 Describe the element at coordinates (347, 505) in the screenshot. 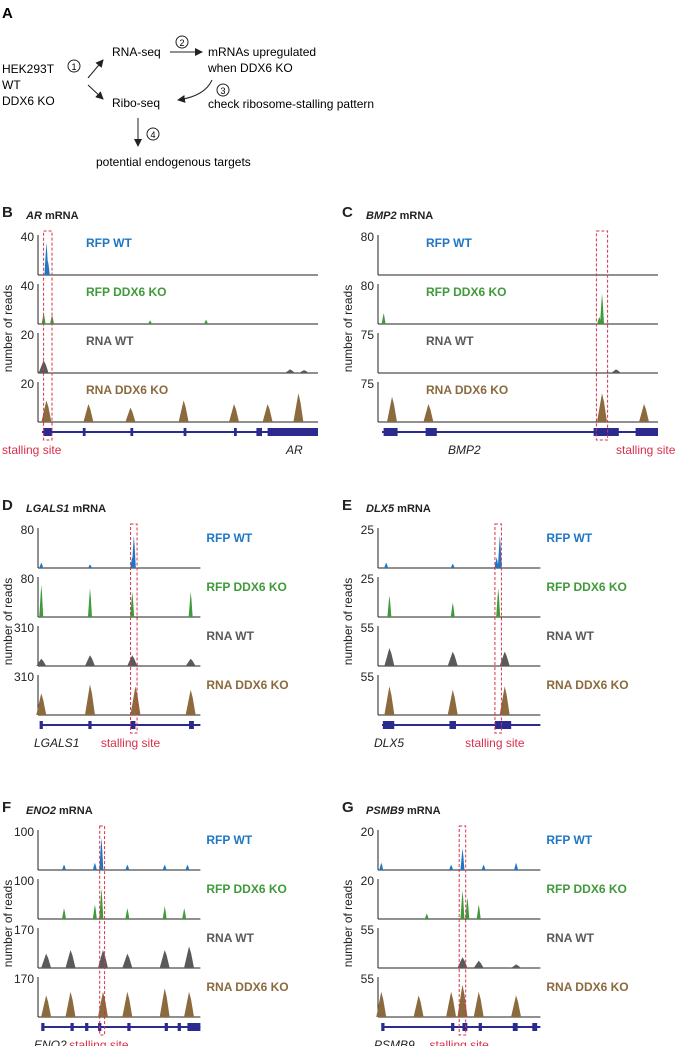

I see `panel-letter: E` at that location.